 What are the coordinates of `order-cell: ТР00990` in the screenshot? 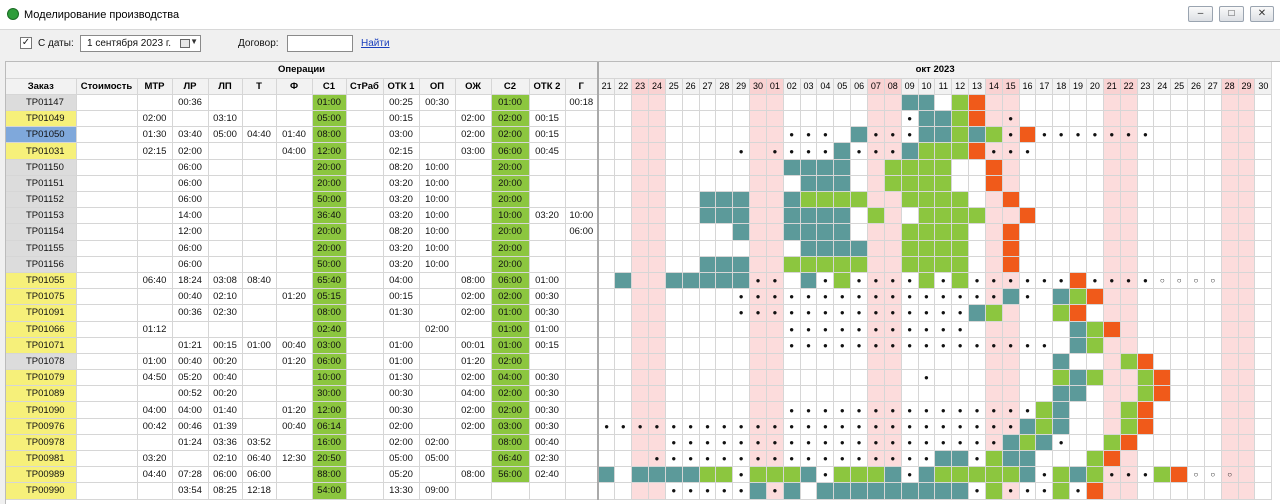 It's located at (41, 491).